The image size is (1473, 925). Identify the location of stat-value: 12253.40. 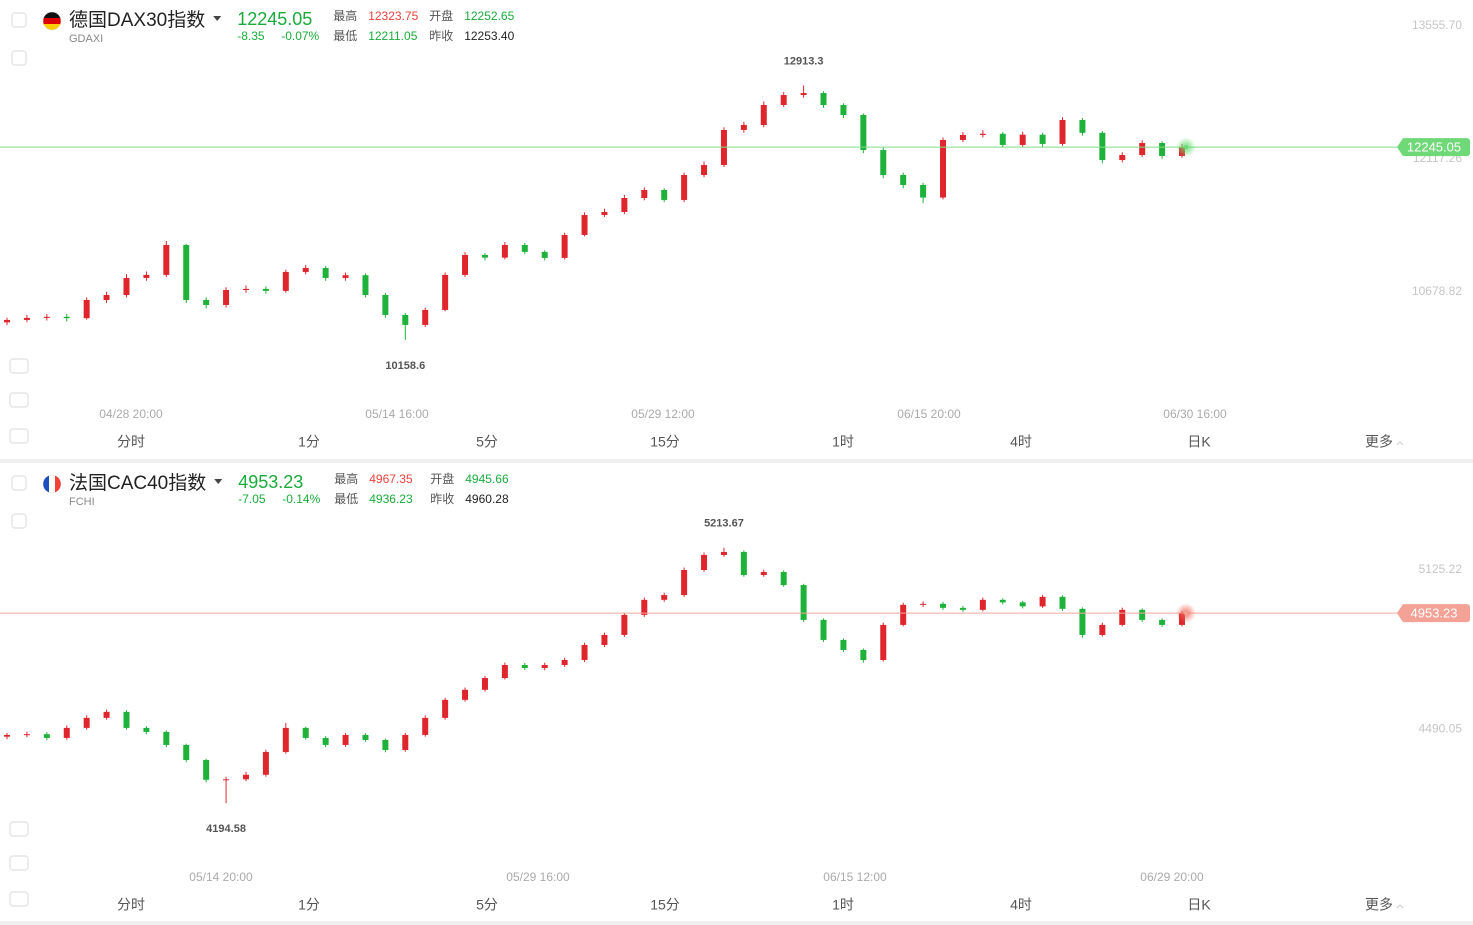
(489, 36).